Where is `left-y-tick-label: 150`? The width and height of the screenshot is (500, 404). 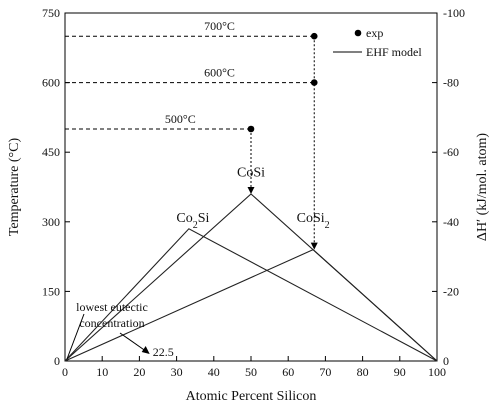
left-y-tick-label: 150 is located at coordinates (51, 291).